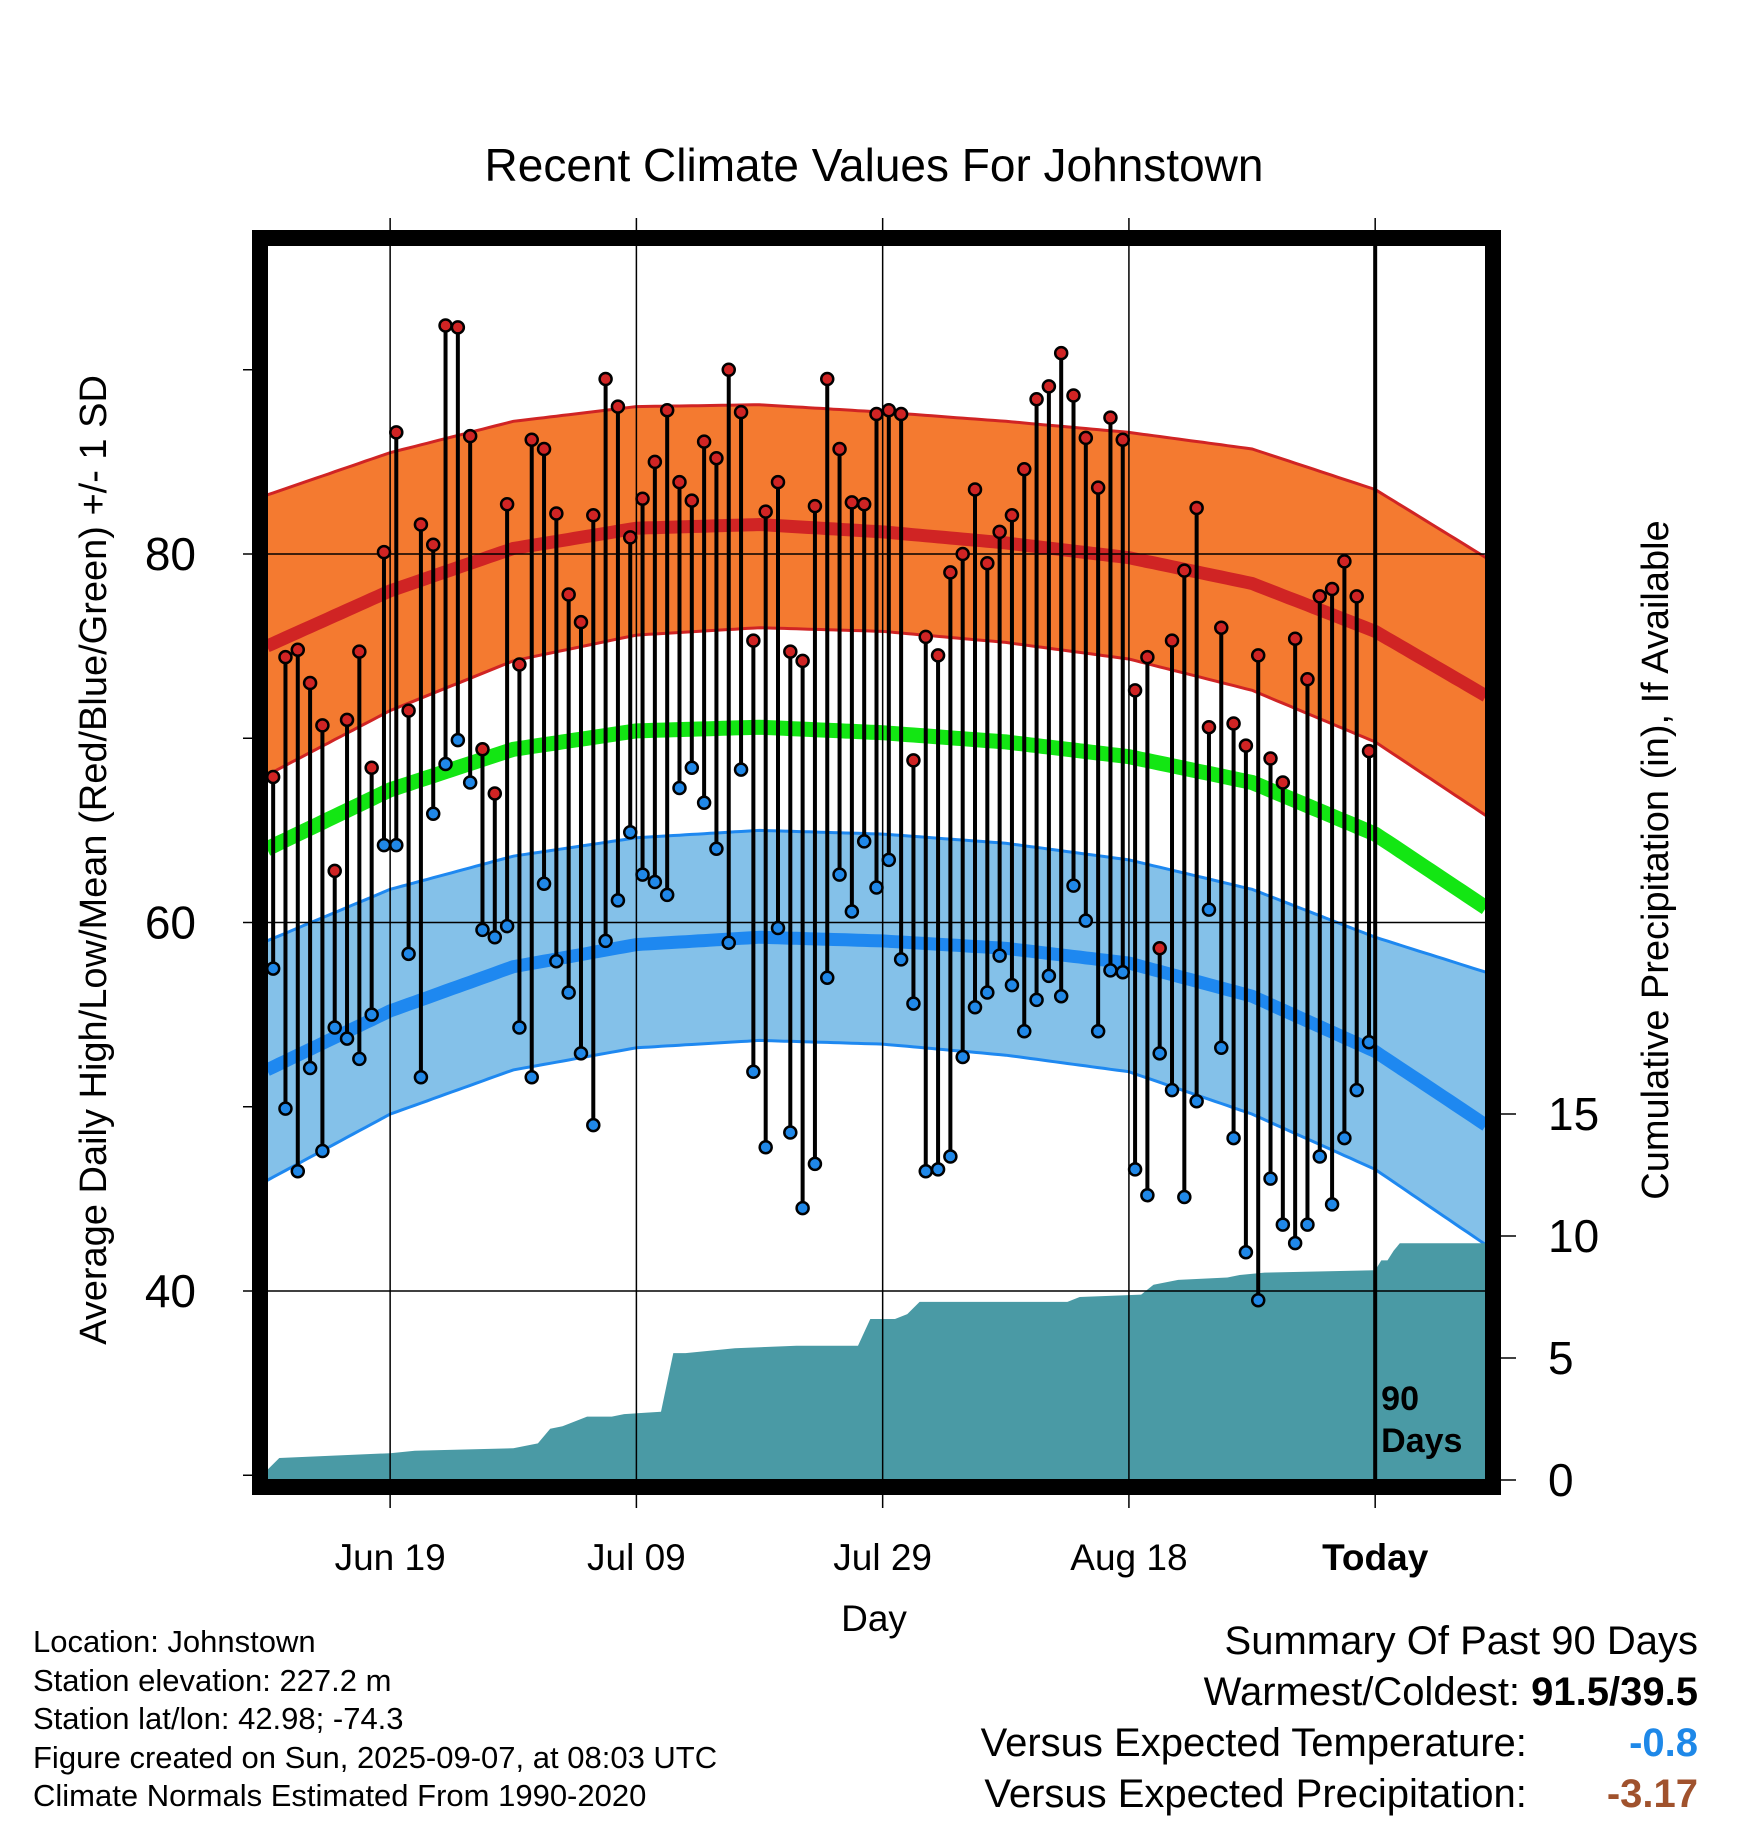 This screenshot has height=1828, width=1748. What do you see at coordinates (1375, 1557) in the screenshot?
I see `x-tick-label: Today` at bounding box center [1375, 1557].